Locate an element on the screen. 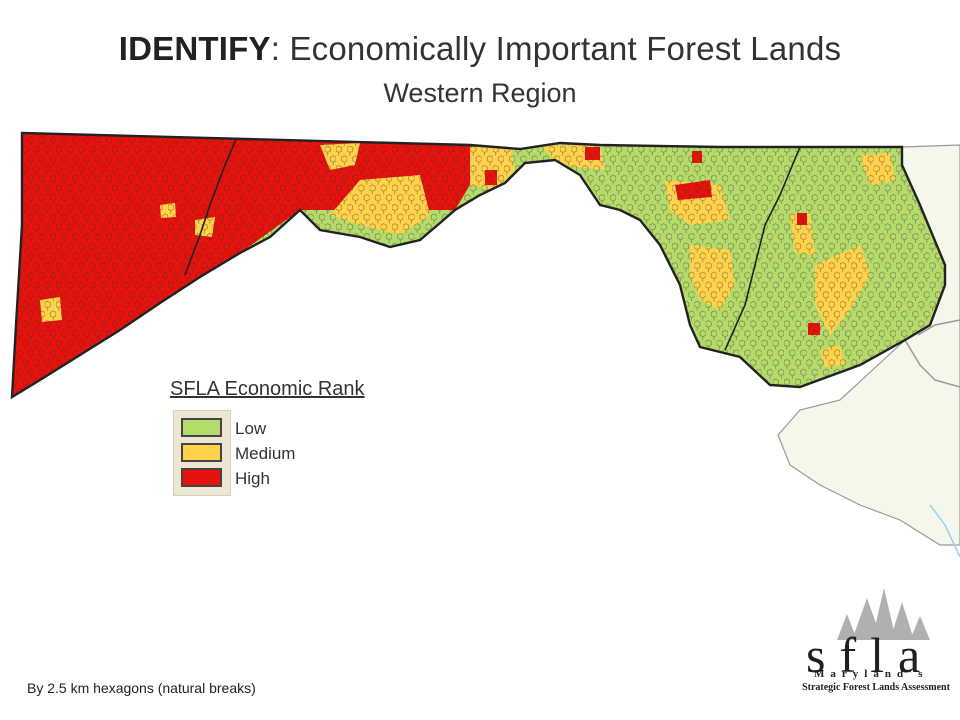 The width and height of the screenshot is (960, 720). legend-swatch-medium is located at coordinates (201, 452).